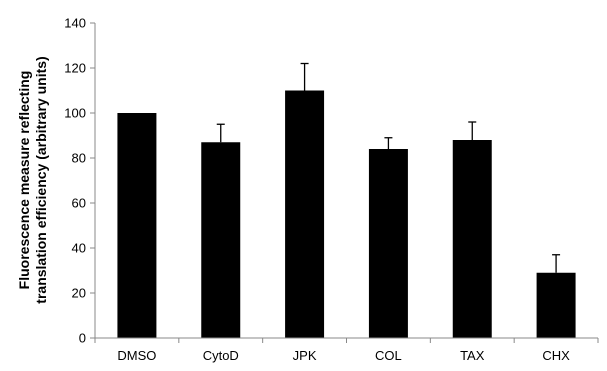  I want to click on x-tick-label-cytod: CytoD, so click(221, 355).